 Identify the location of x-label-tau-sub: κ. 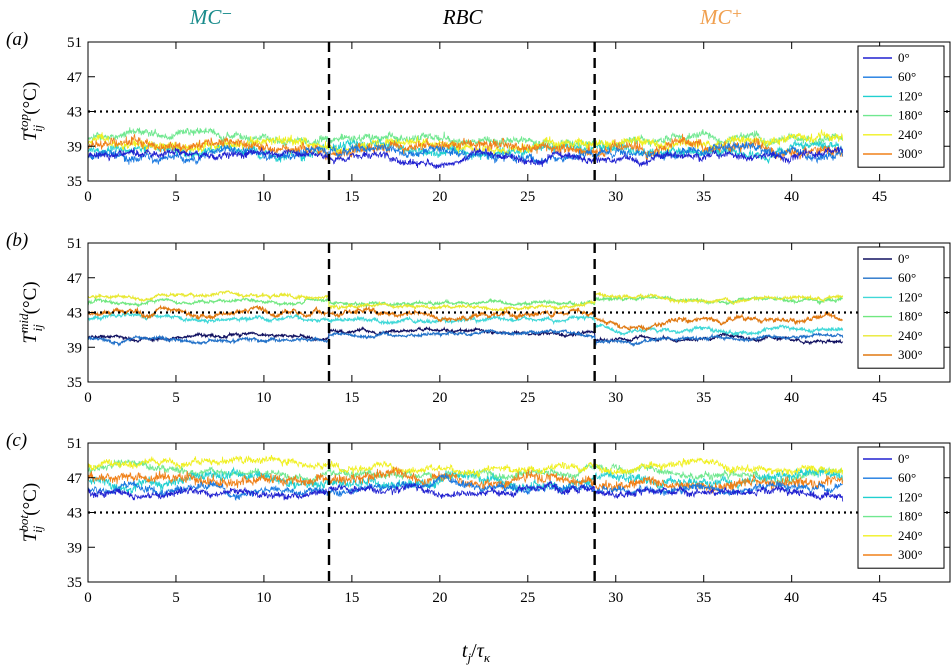
(487, 657).